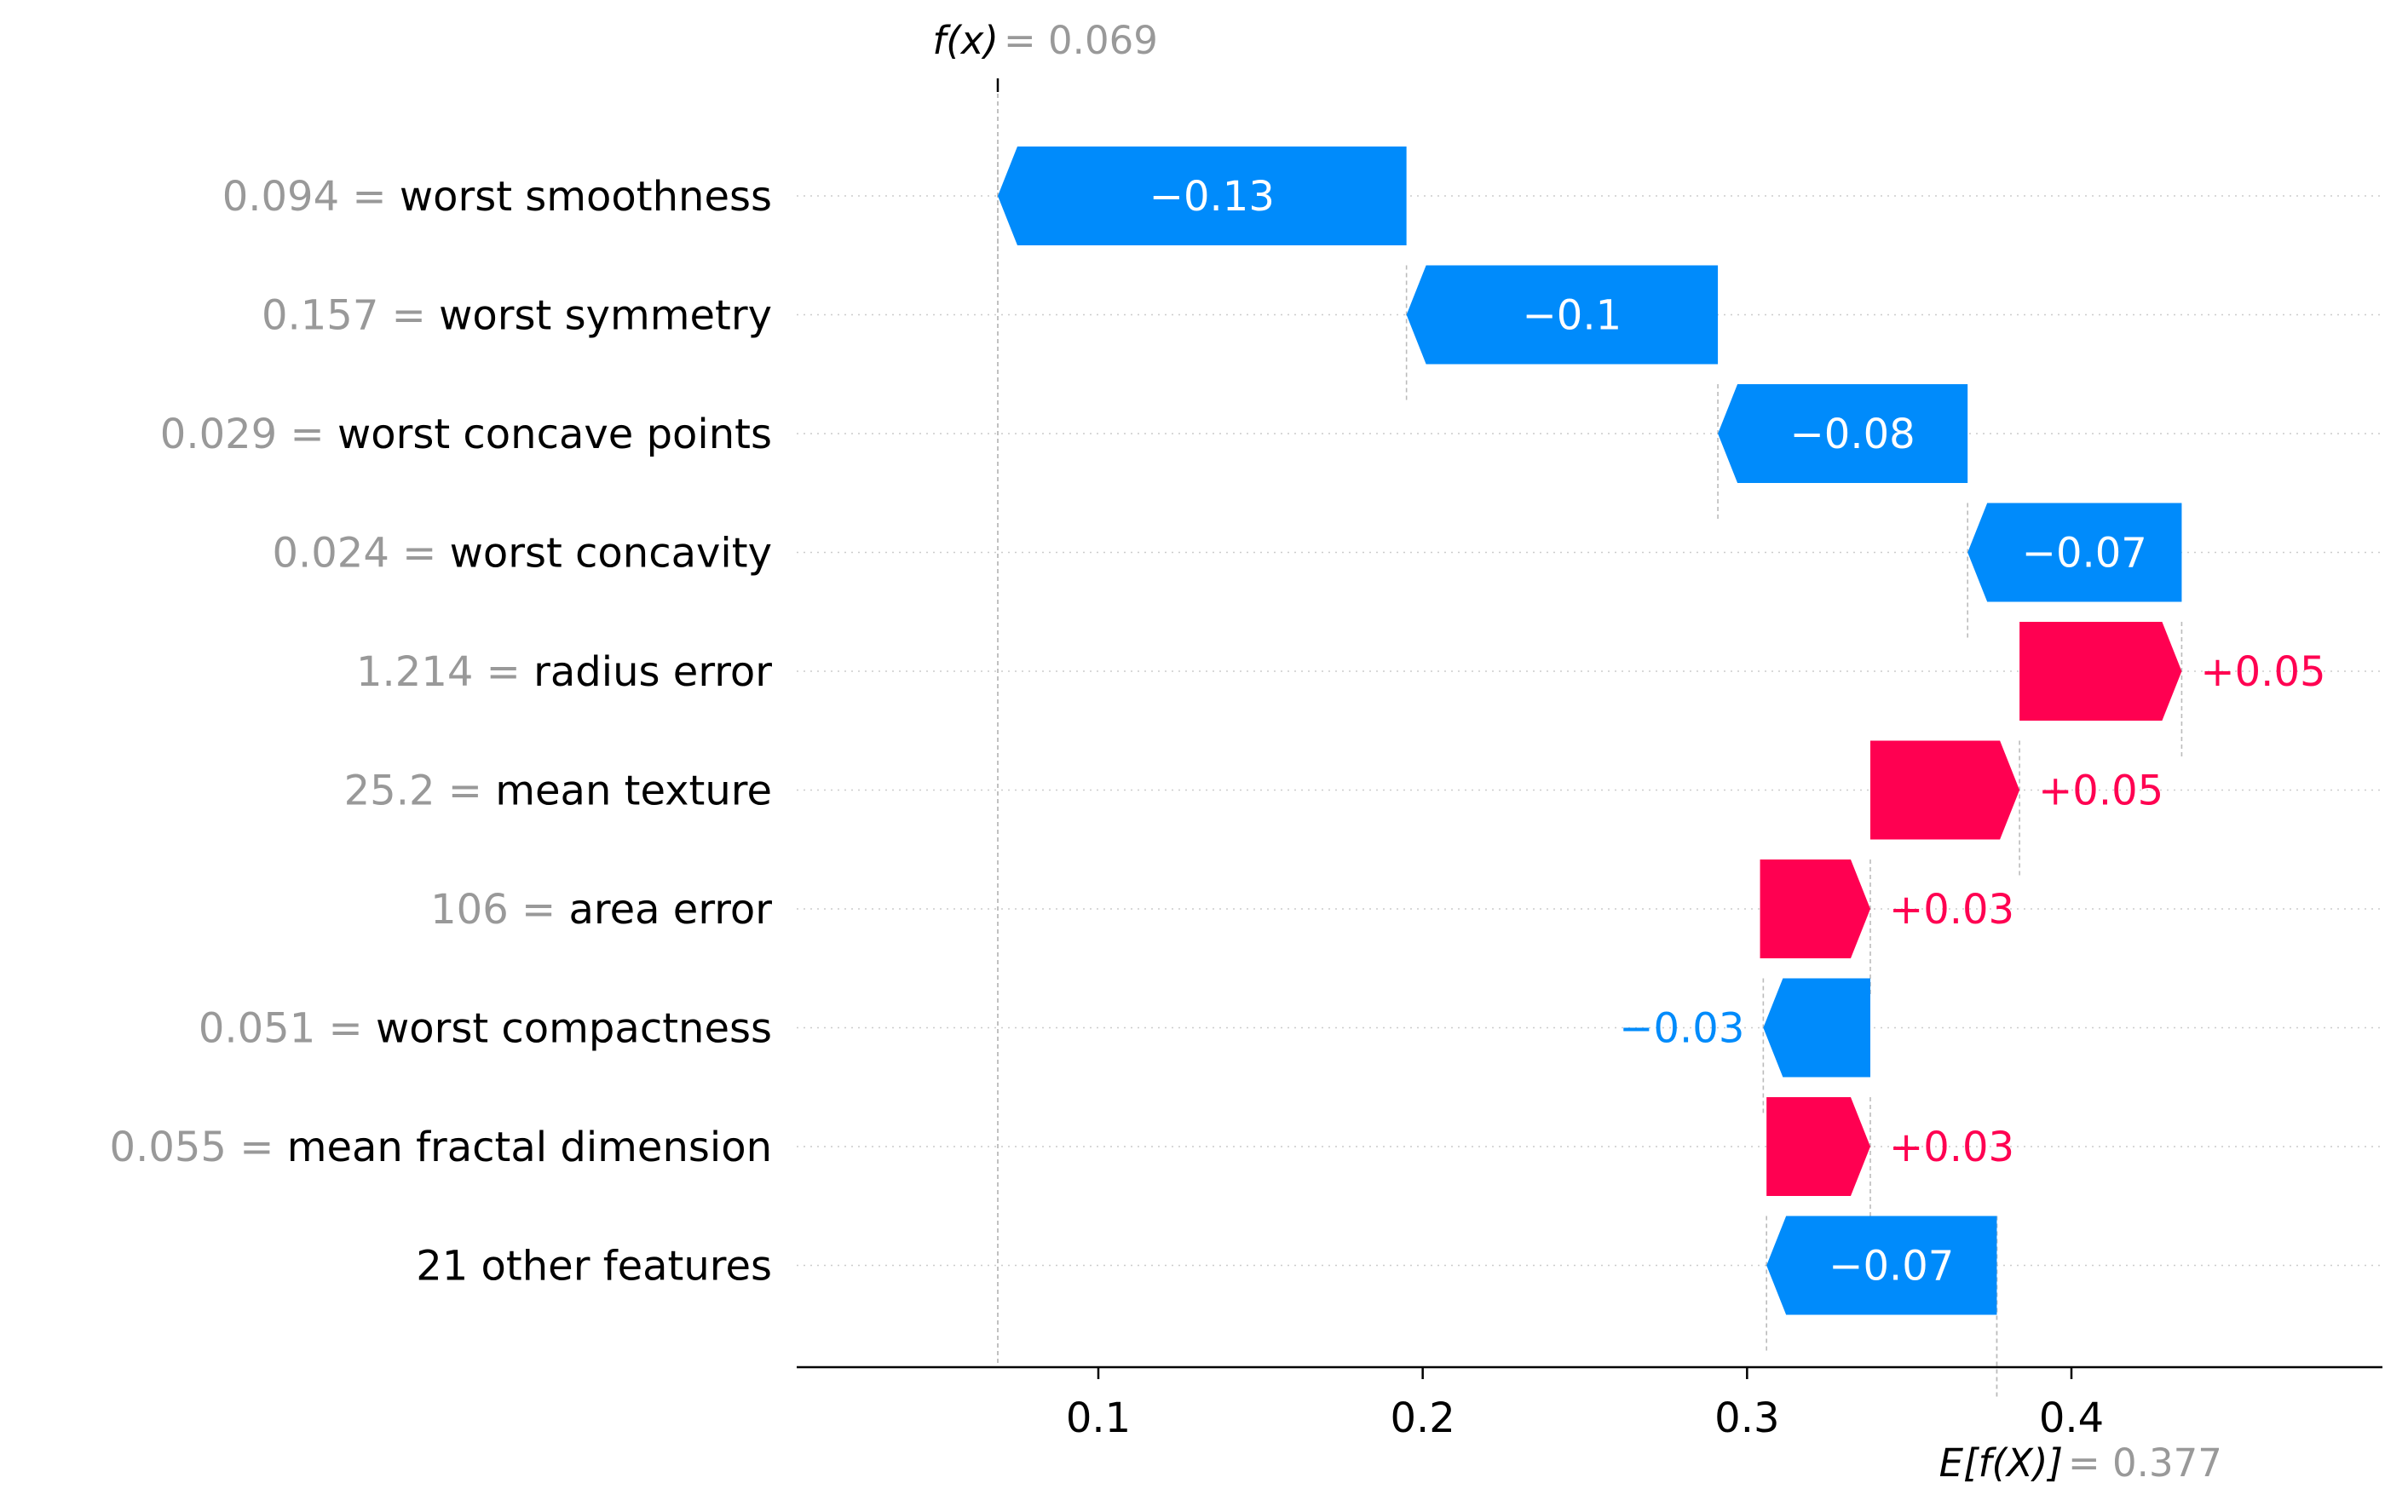  What do you see at coordinates (1212, 197) in the screenshot?
I see `bar-value-label: −0.13` at bounding box center [1212, 197].